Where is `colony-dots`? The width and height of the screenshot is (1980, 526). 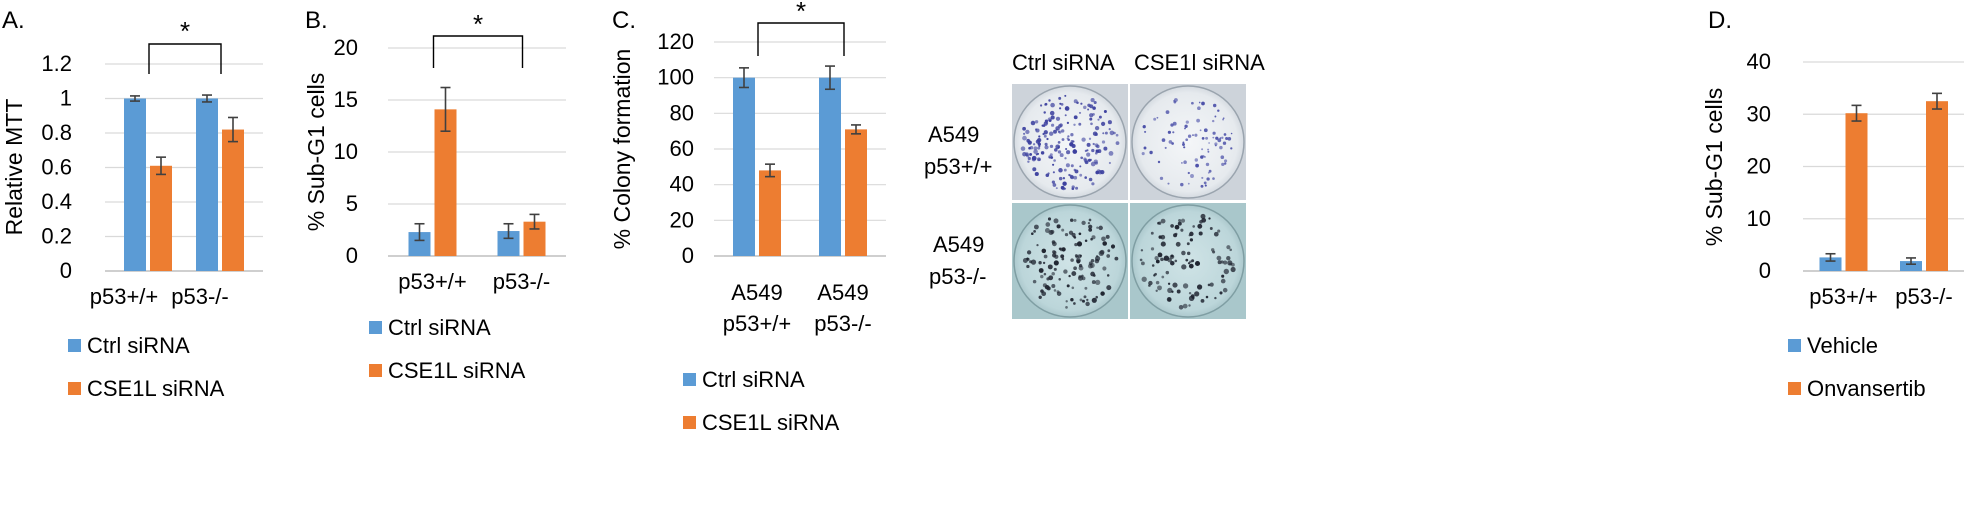 colony-dots is located at coordinates (1128, 202).